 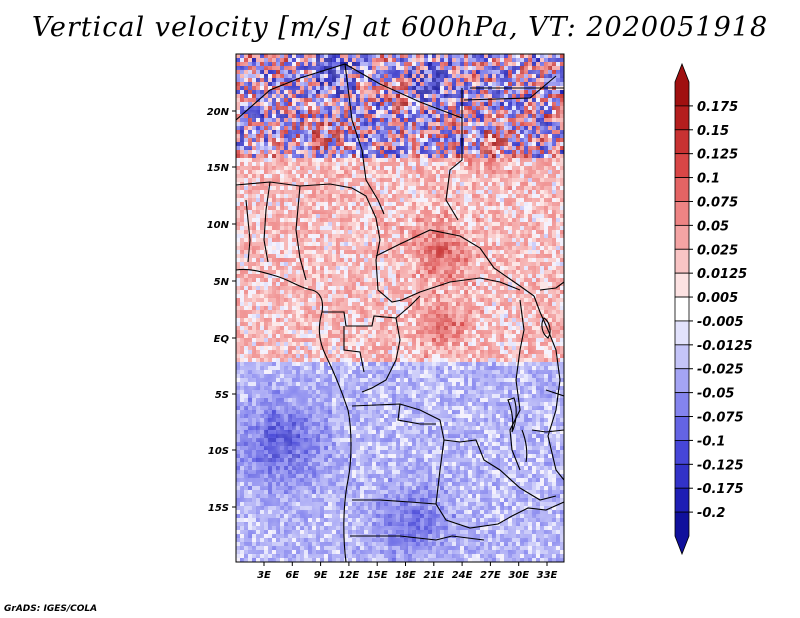 I want to click on lon-tick-label: 30E, so click(x=518, y=575).